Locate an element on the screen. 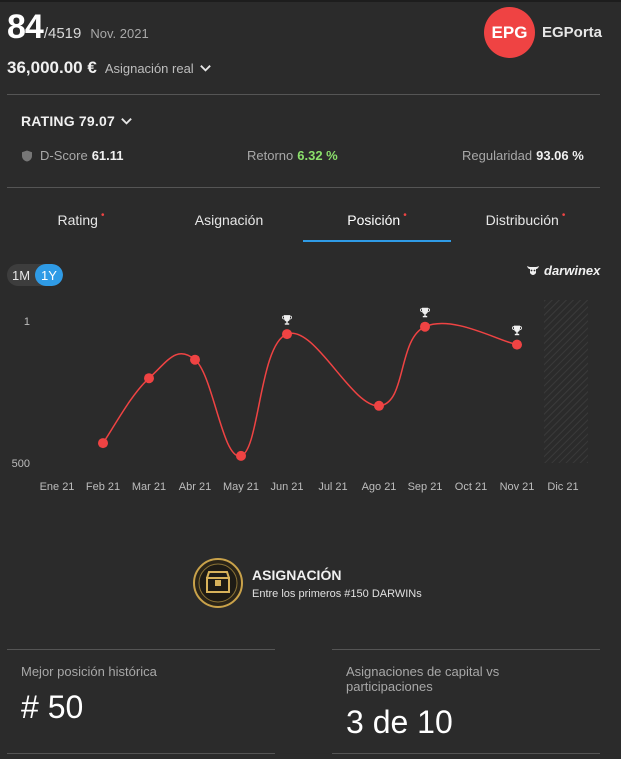  period-toggle: 1M 1Y is located at coordinates (35, 275).